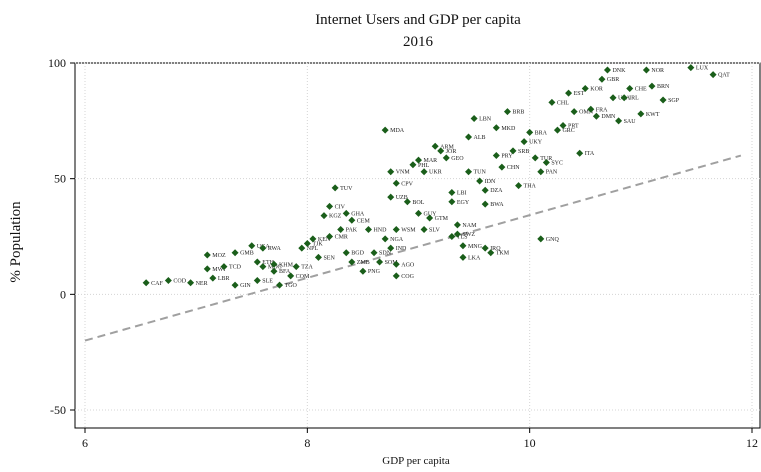 The width and height of the screenshot is (761, 472). I want to click on point-label: CAF, so click(157, 284).